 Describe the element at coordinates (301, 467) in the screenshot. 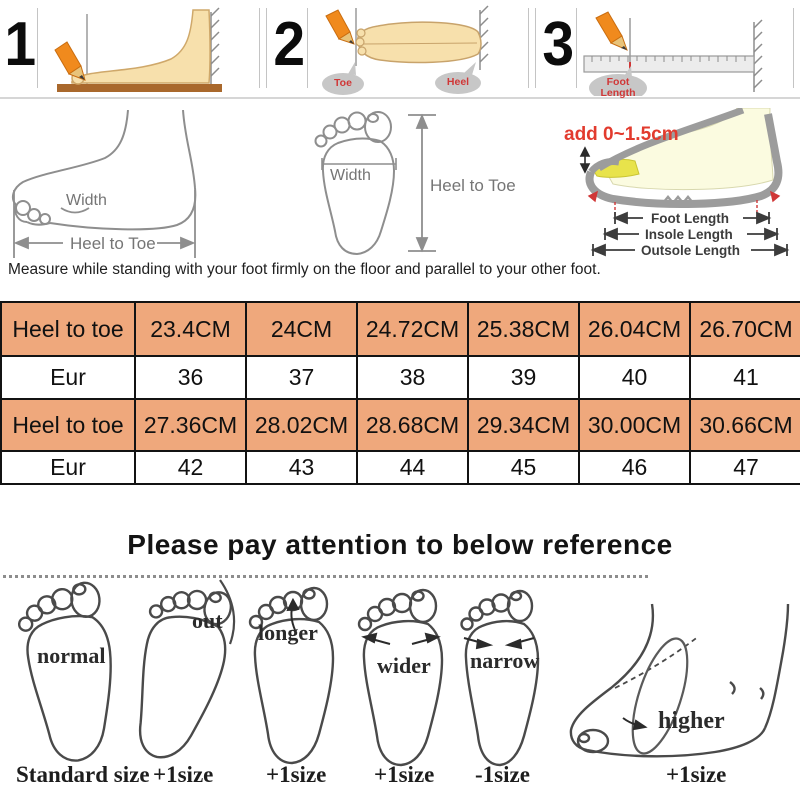

I see `size-cell: 43` at that location.